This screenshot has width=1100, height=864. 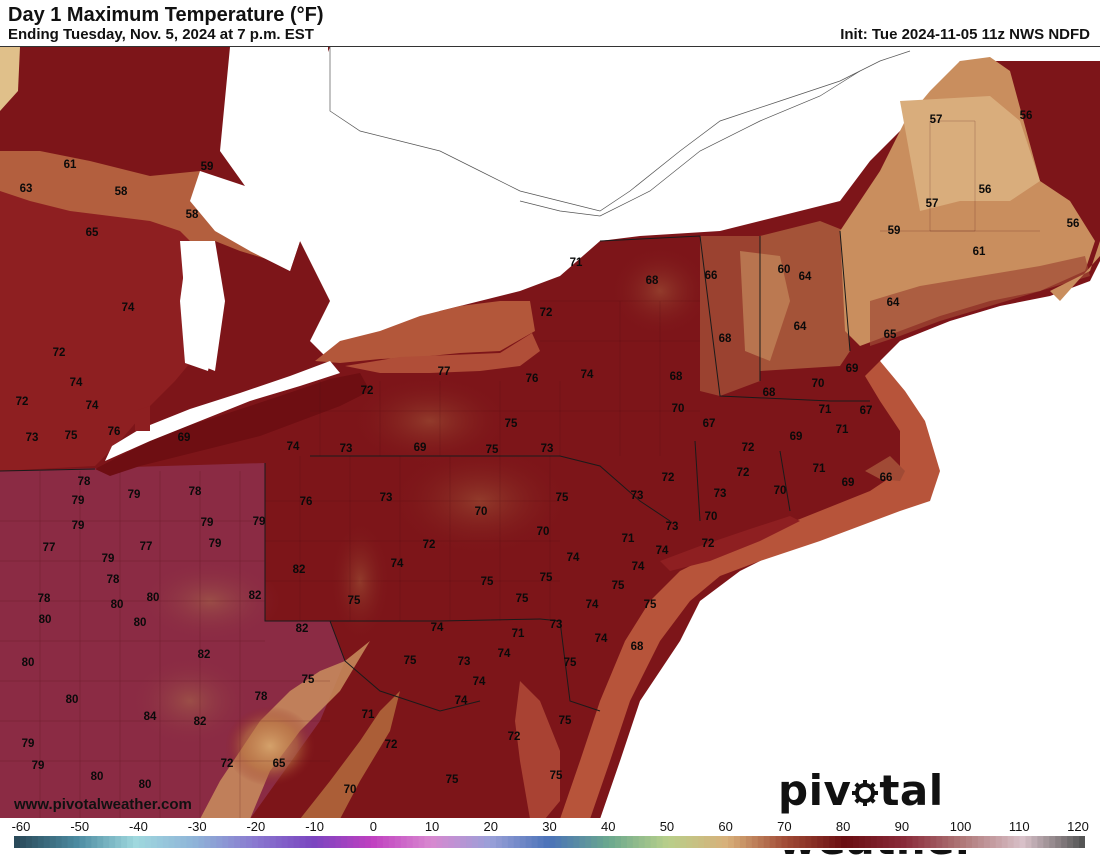 I want to click on scale-tick-label: -60, so click(x=21, y=826).